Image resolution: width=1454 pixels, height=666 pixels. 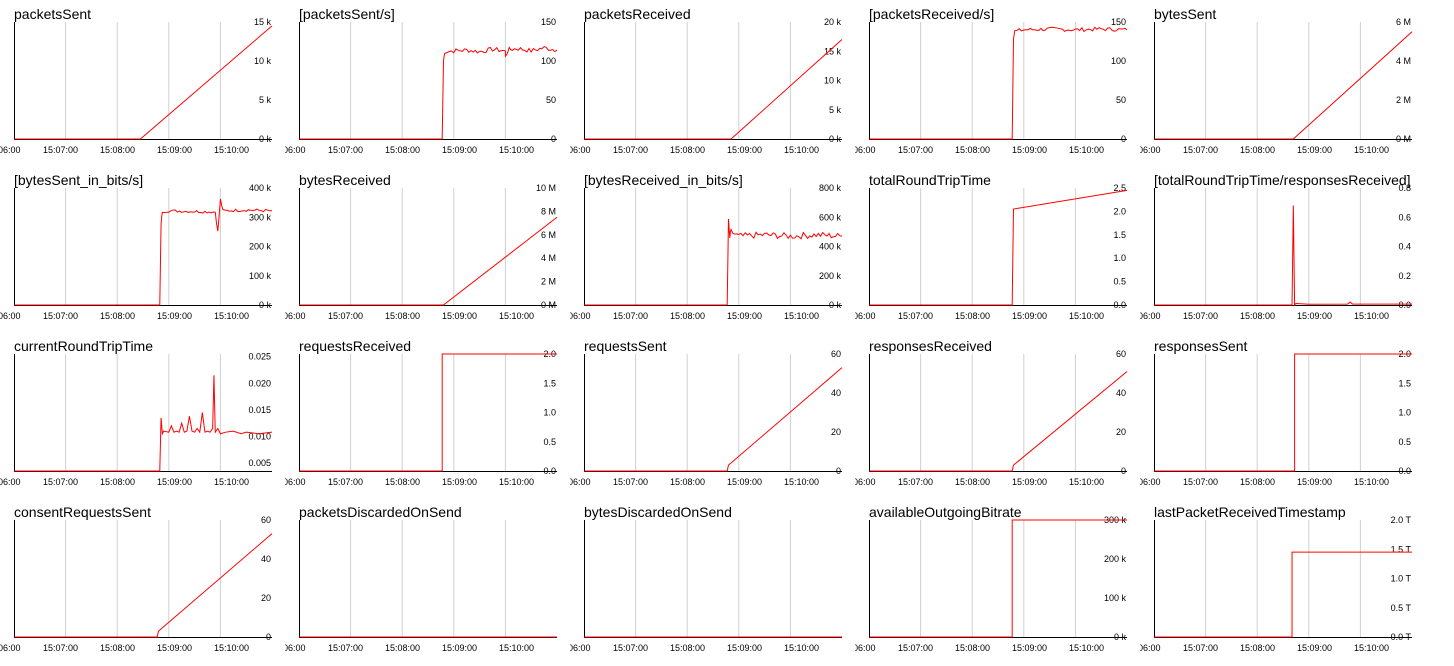 I want to click on chart-title: [totalRoundTripTime/responsesReceived], so click(x=1282, y=180).